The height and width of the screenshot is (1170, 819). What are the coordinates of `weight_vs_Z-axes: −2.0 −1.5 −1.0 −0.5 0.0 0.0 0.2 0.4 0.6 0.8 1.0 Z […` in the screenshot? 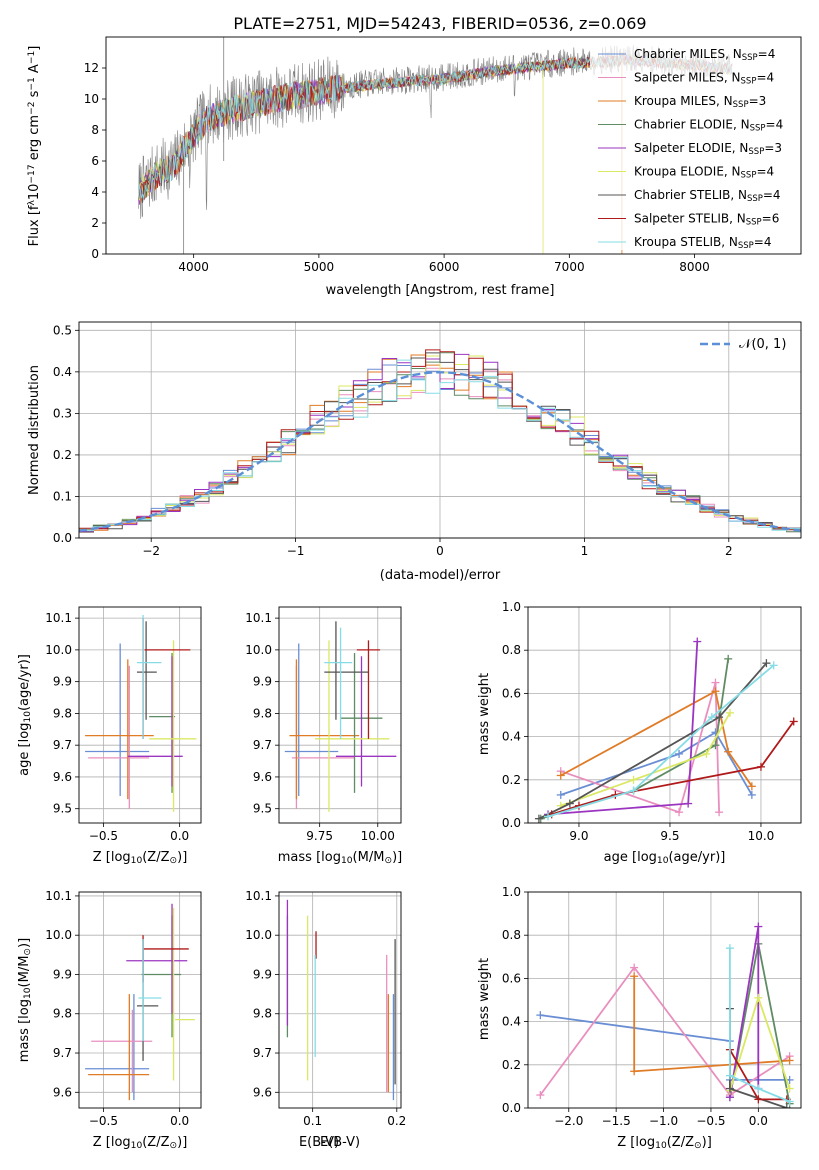 It's located at (652, 1018).